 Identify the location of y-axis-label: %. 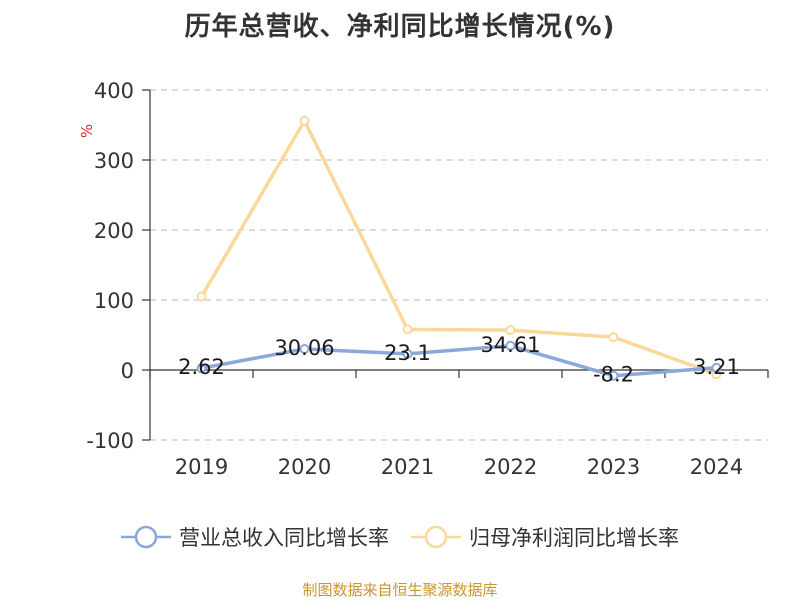
(87, 131).